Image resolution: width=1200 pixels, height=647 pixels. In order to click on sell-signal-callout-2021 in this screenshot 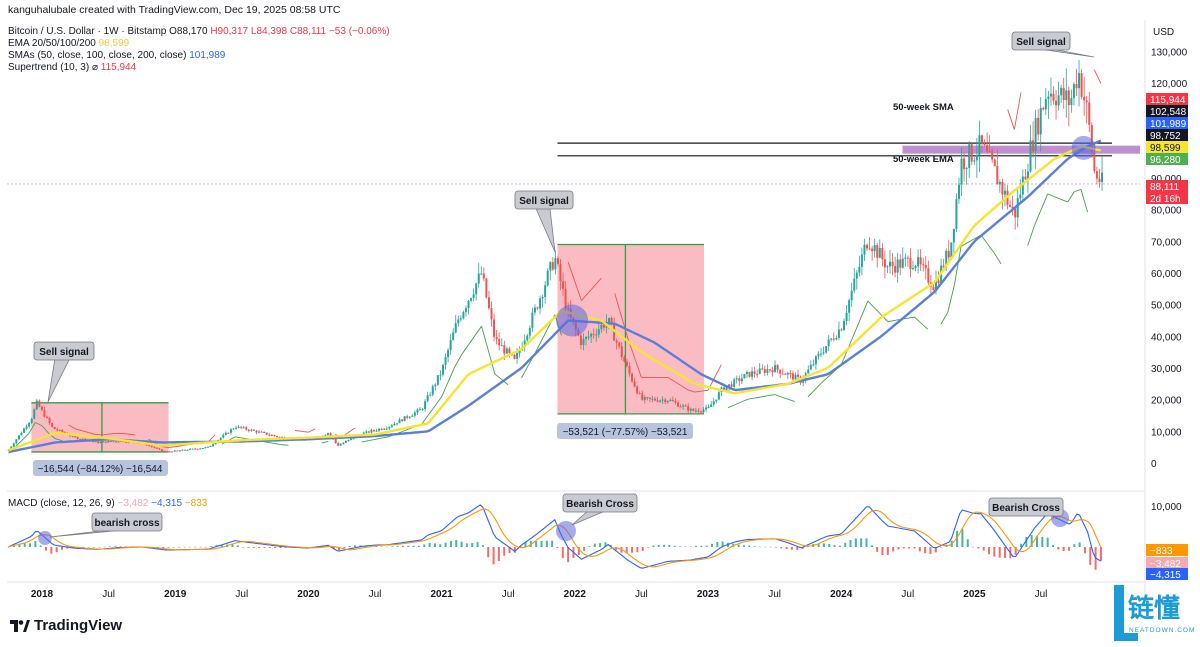, I will do `click(544, 200)`.